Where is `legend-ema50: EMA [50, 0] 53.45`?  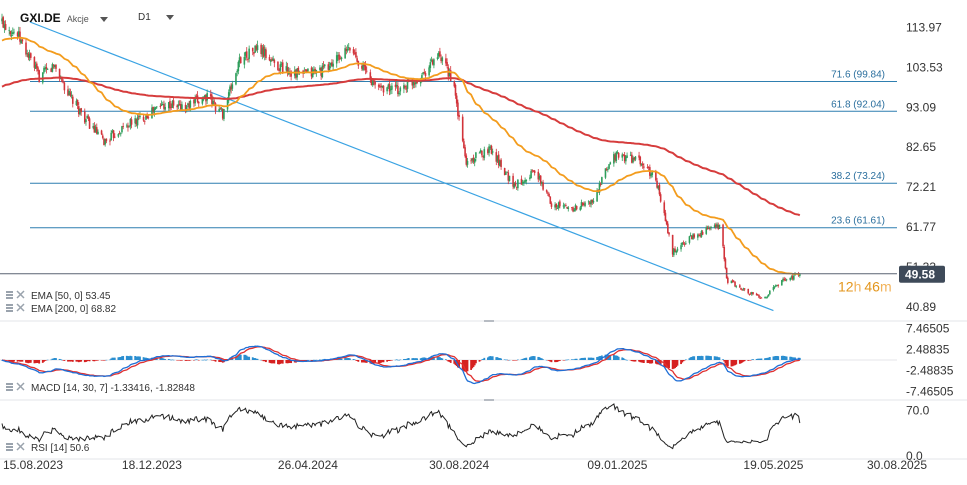
legend-ema50: EMA [50, 0] 53.45 is located at coordinates (58, 296).